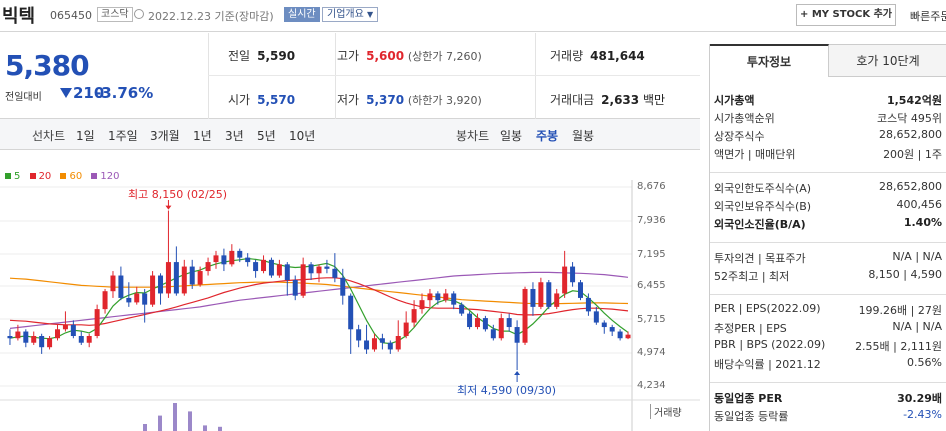 This screenshot has height=431, width=946. What do you see at coordinates (922, 222) in the screenshot?
I see `info-value: 1.40%` at bounding box center [922, 222].